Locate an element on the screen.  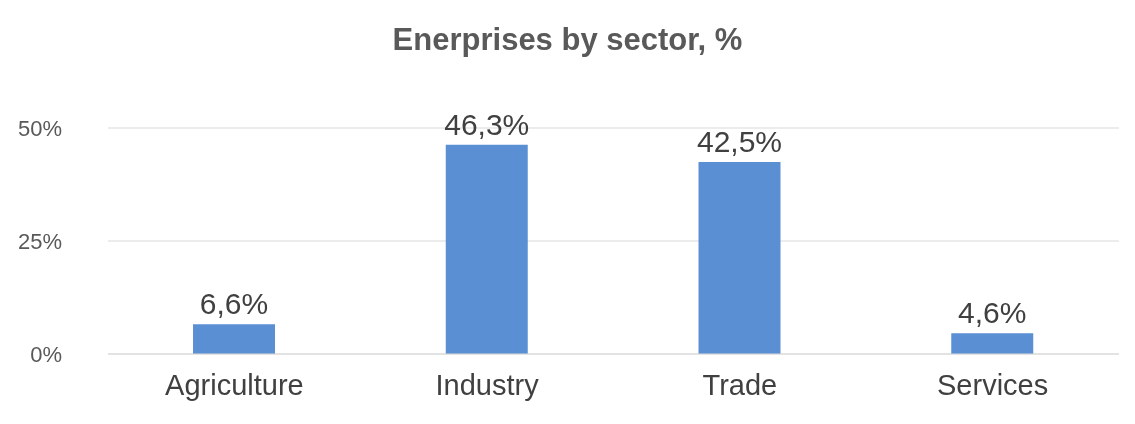
y-tick-label: 0% is located at coordinates (46, 354).